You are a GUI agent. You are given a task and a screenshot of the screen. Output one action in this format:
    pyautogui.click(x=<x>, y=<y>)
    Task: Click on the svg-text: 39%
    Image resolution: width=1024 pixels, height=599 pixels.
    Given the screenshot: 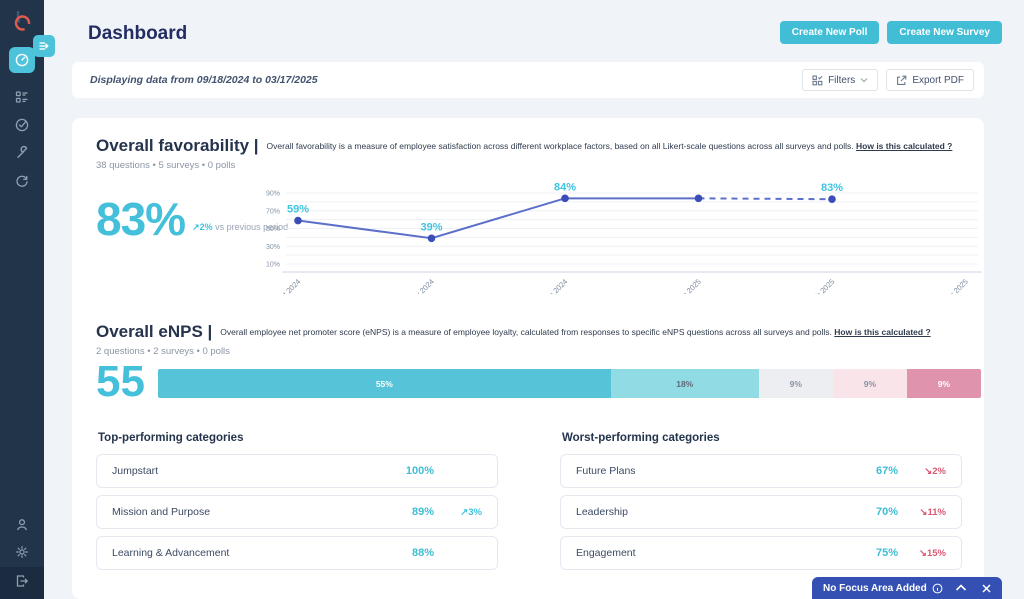 What is the action you would take?
    pyautogui.click(x=431, y=227)
    